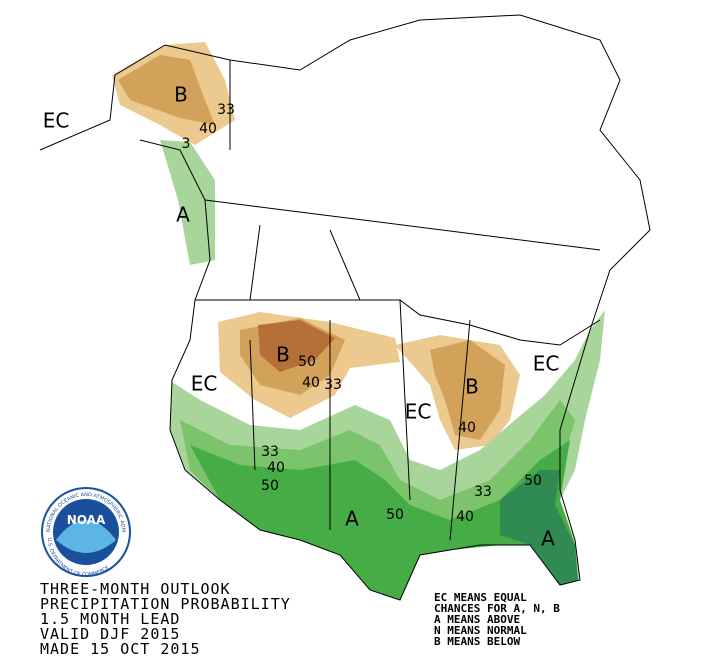  I want to click on legend-line: N MEANS NORMAL, so click(480, 630).